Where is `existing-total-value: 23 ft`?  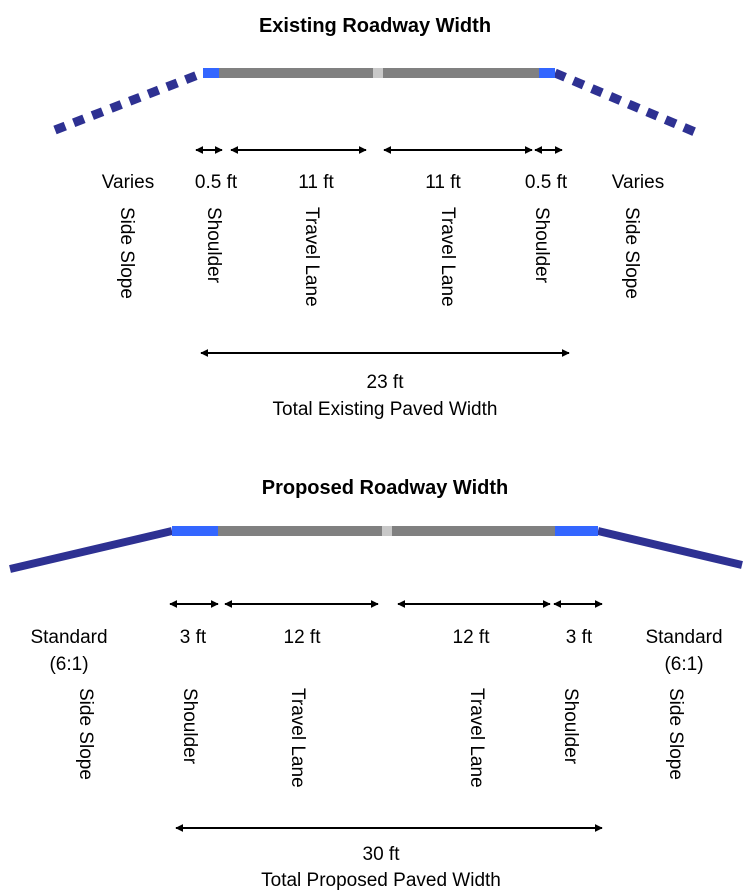 existing-total-value: 23 ft is located at coordinates (386, 382).